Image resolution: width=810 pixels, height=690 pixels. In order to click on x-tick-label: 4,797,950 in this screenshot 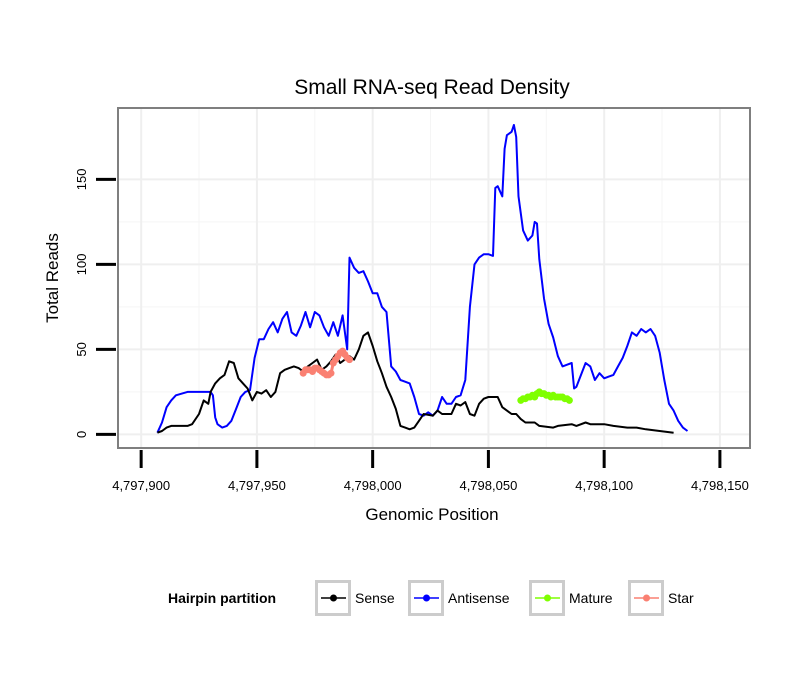, I will do `click(257, 485)`.